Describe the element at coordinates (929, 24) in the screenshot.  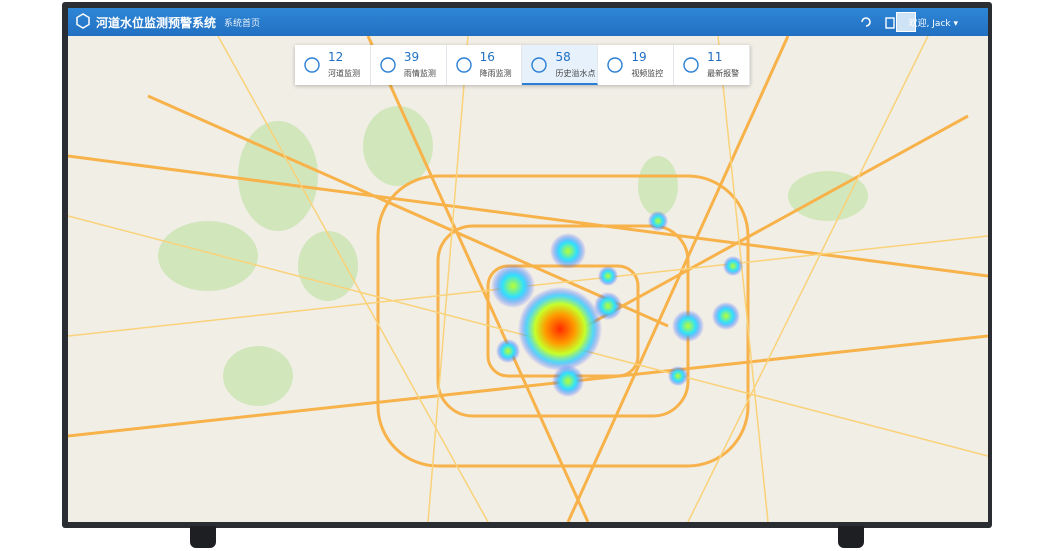
I see `user-name: 欢迎, Jack` at that location.